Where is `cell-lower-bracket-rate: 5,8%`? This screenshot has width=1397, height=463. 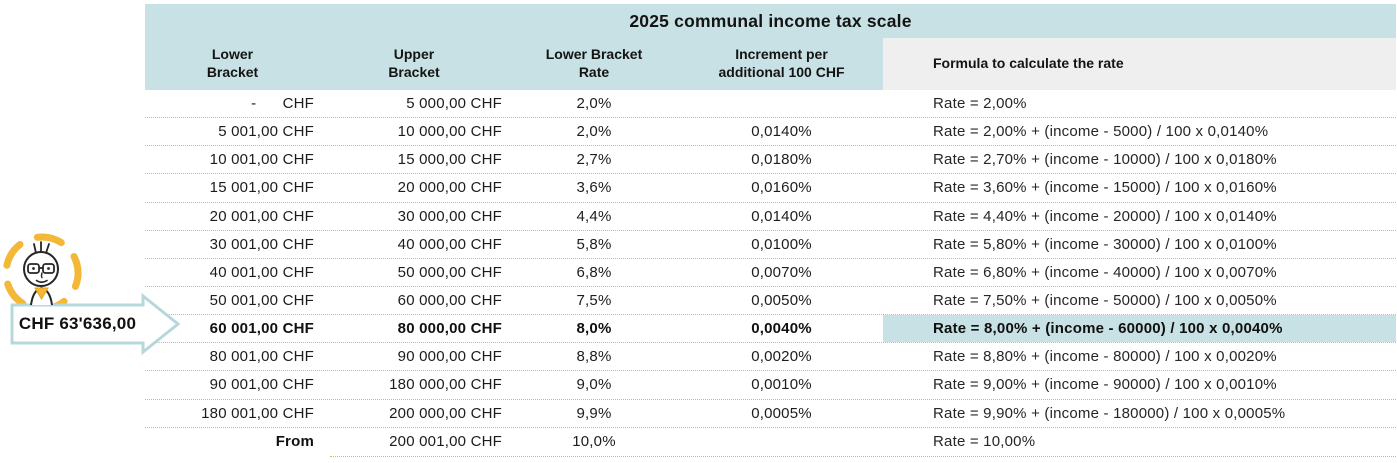
cell-lower-bracket-rate: 5,8% is located at coordinates (594, 244).